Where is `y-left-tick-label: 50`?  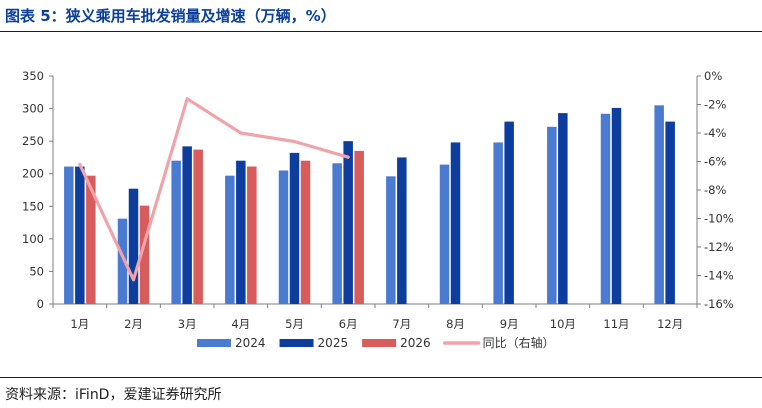
y-left-tick-label: 50 is located at coordinates (36, 271).